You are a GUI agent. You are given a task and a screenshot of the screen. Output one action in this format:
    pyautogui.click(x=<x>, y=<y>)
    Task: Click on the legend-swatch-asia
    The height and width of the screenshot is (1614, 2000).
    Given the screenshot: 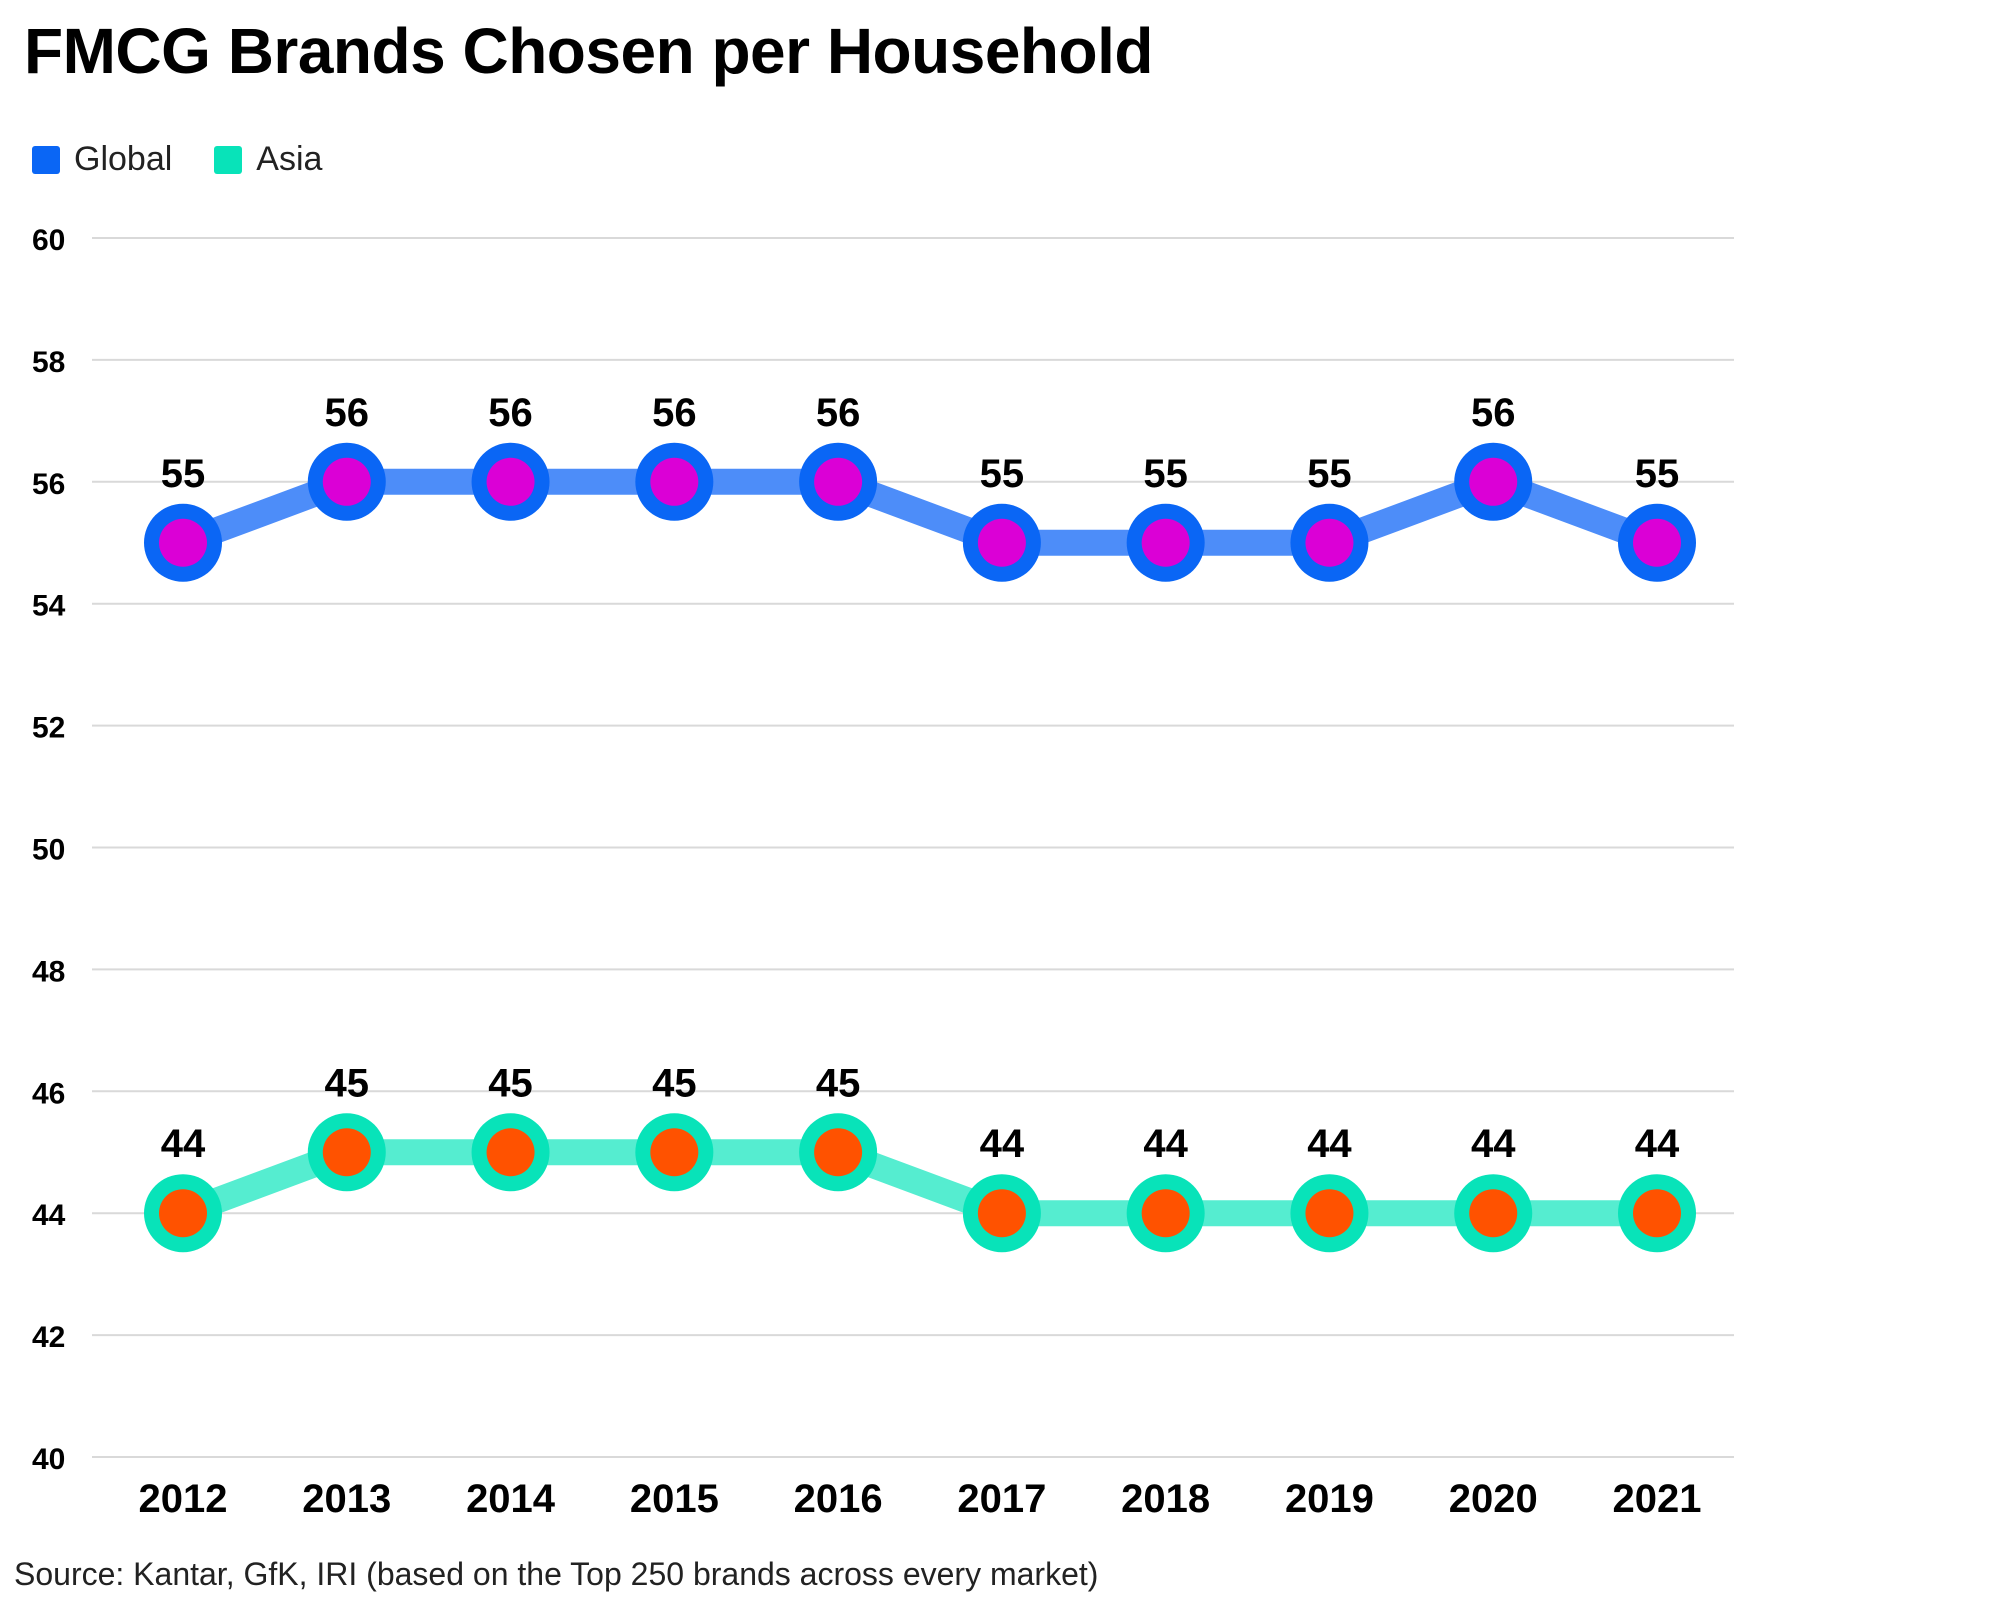 What is the action you would take?
    pyautogui.click(x=228, y=159)
    